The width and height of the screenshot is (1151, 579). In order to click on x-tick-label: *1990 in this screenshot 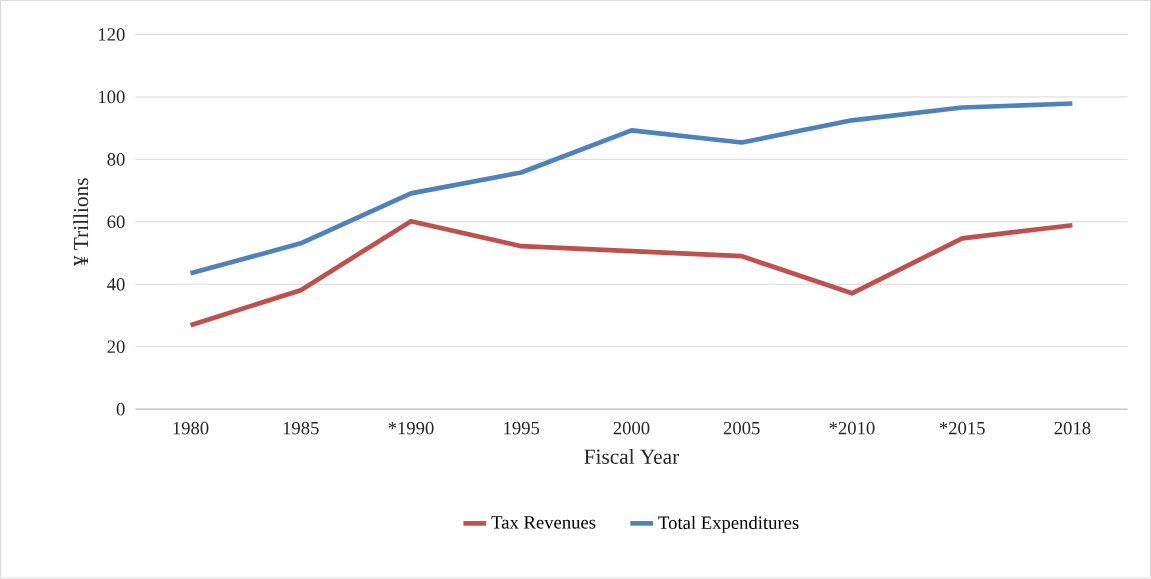, I will do `click(411, 428)`.